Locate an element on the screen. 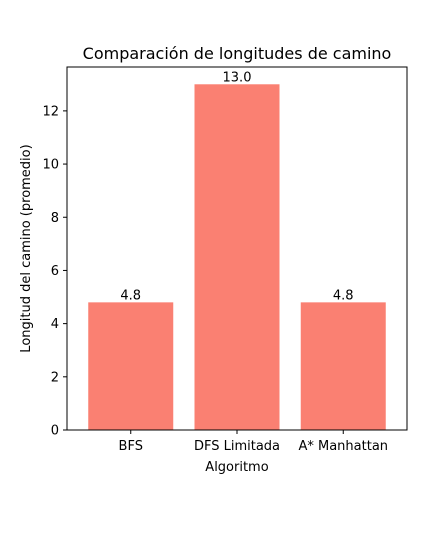 This screenshot has height=534, width=424. x-tick-label-1: DFS Limitada is located at coordinates (237, 446).